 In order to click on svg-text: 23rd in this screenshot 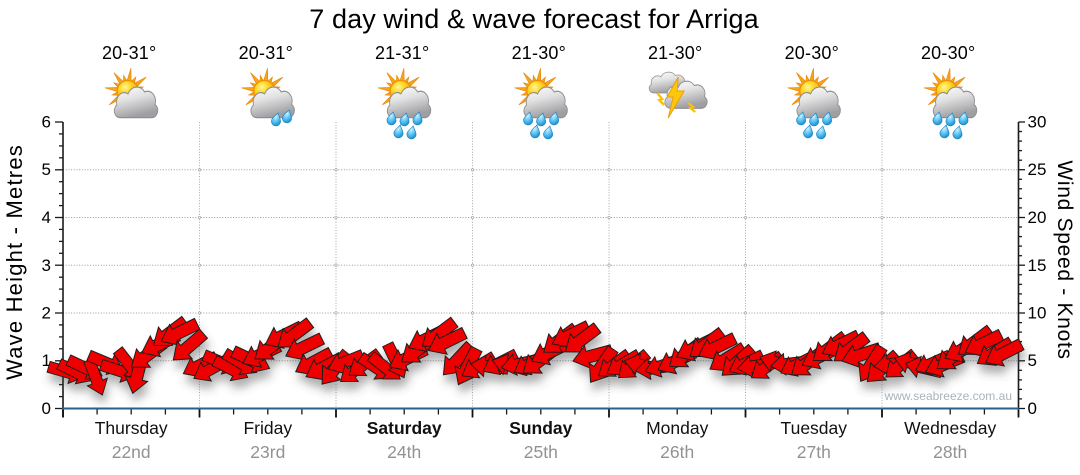, I will do `click(267, 452)`.